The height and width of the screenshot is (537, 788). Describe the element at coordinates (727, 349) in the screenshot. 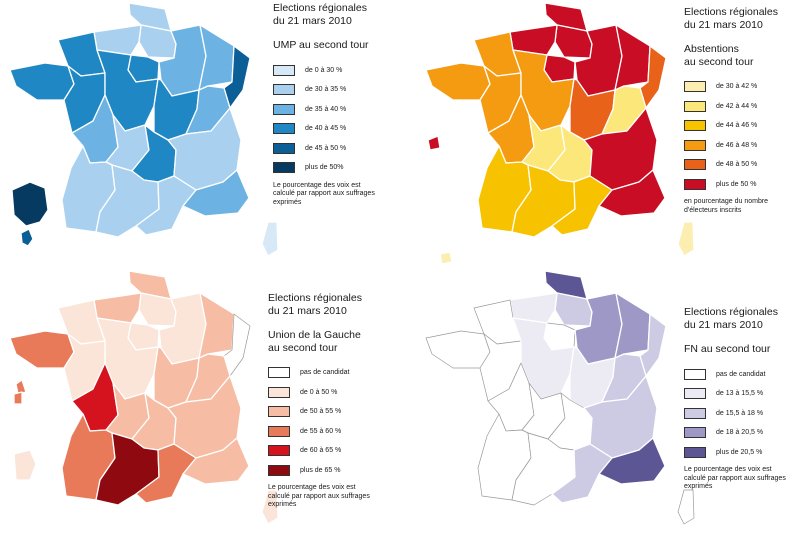

I see `subtitle-line1: FN au second tour` at that location.